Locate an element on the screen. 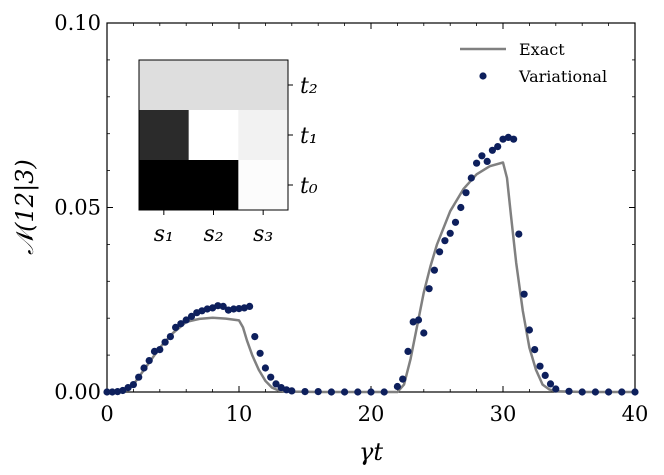 This screenshot has height=475, width=664. inset-col-label: s₃ is located at coordinates (263, 234).